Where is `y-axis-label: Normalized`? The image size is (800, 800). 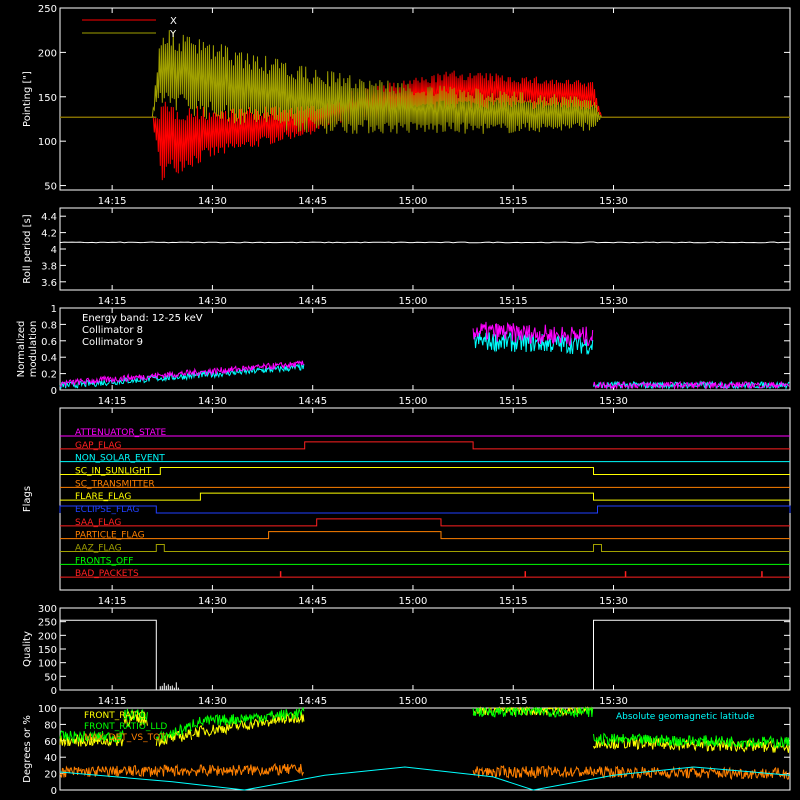 y-axis-label: Normalized is located at coordinates (21, 349).